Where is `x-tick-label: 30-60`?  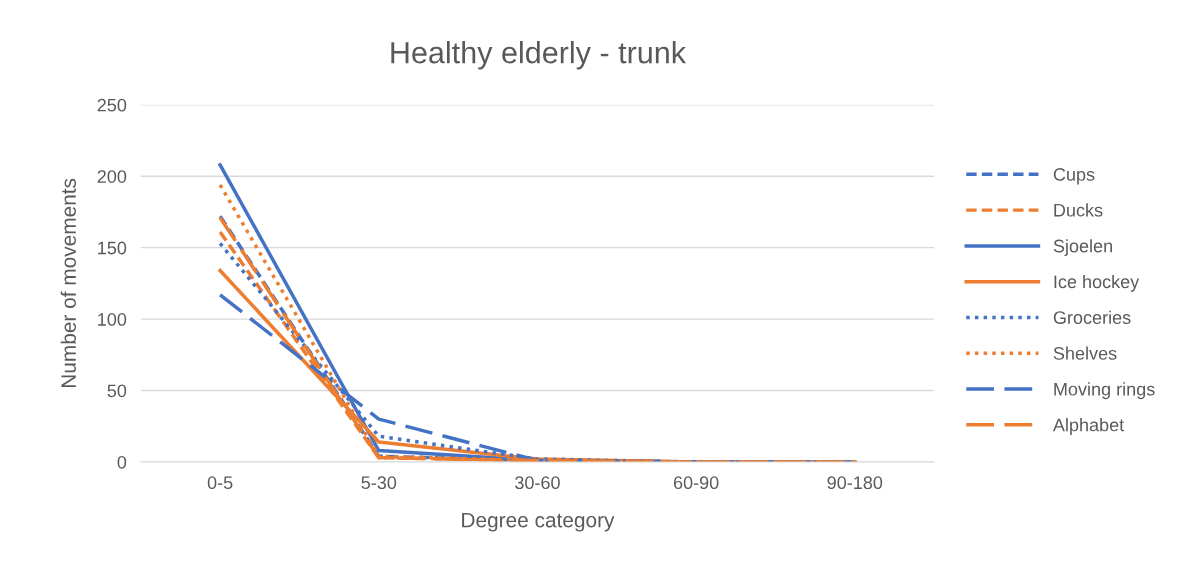 x-tick-label: 30-60 is located at coordinates (537, 483).